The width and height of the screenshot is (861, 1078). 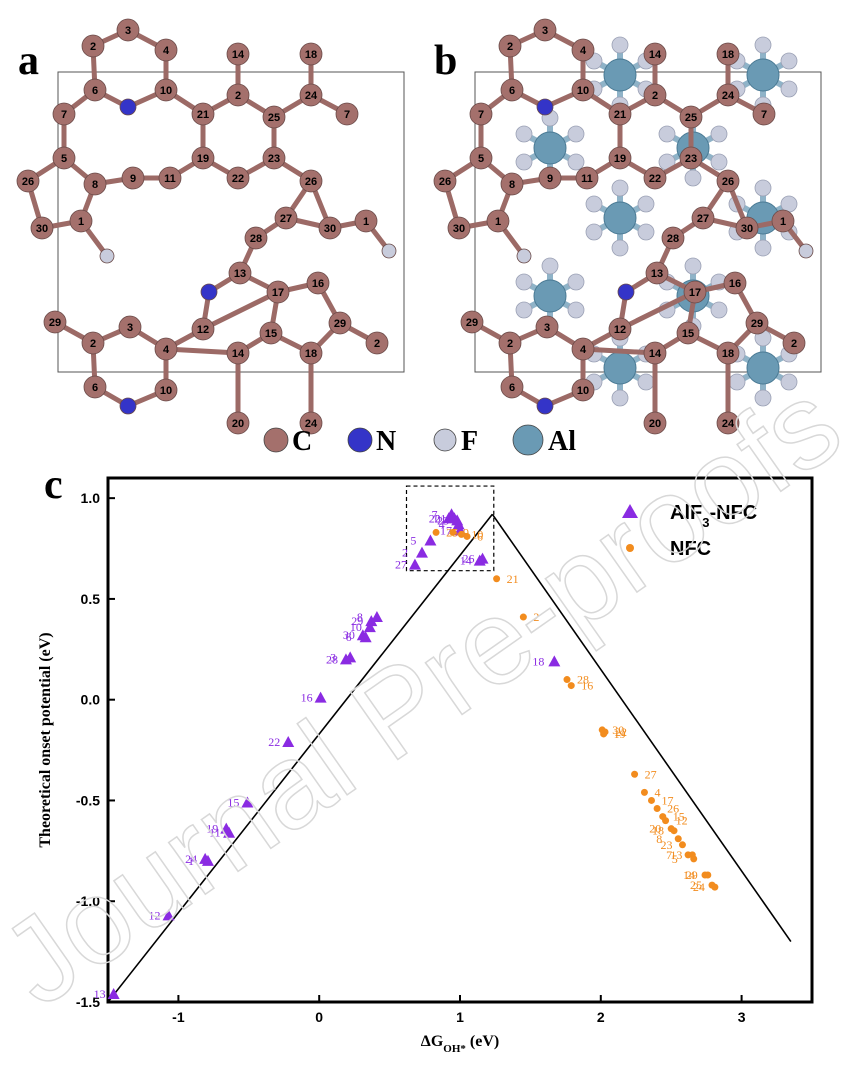 I want to click on atom-number-label: 20, so click(x=655, y=424).